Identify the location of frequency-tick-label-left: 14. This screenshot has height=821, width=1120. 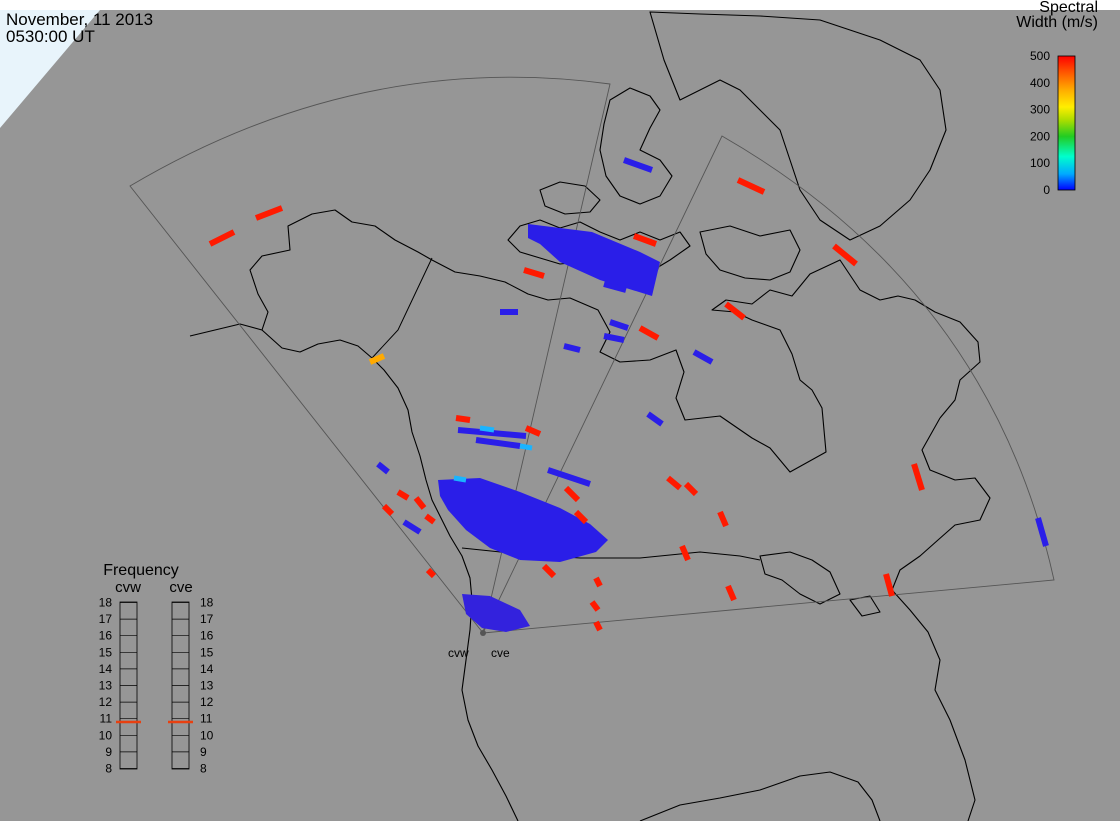
(106, 669).